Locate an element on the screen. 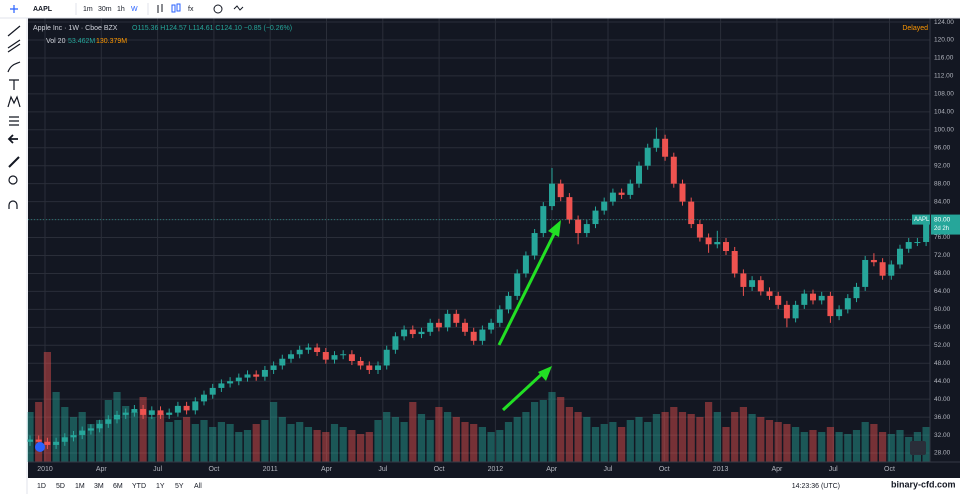  chart-type-icon is located at coordinates (160, 8).